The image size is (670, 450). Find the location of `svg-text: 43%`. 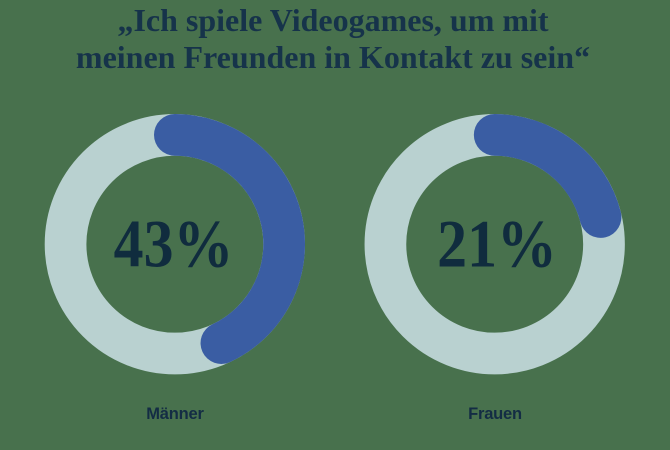

svg-text: 43% is located at coordinates (174, 243).